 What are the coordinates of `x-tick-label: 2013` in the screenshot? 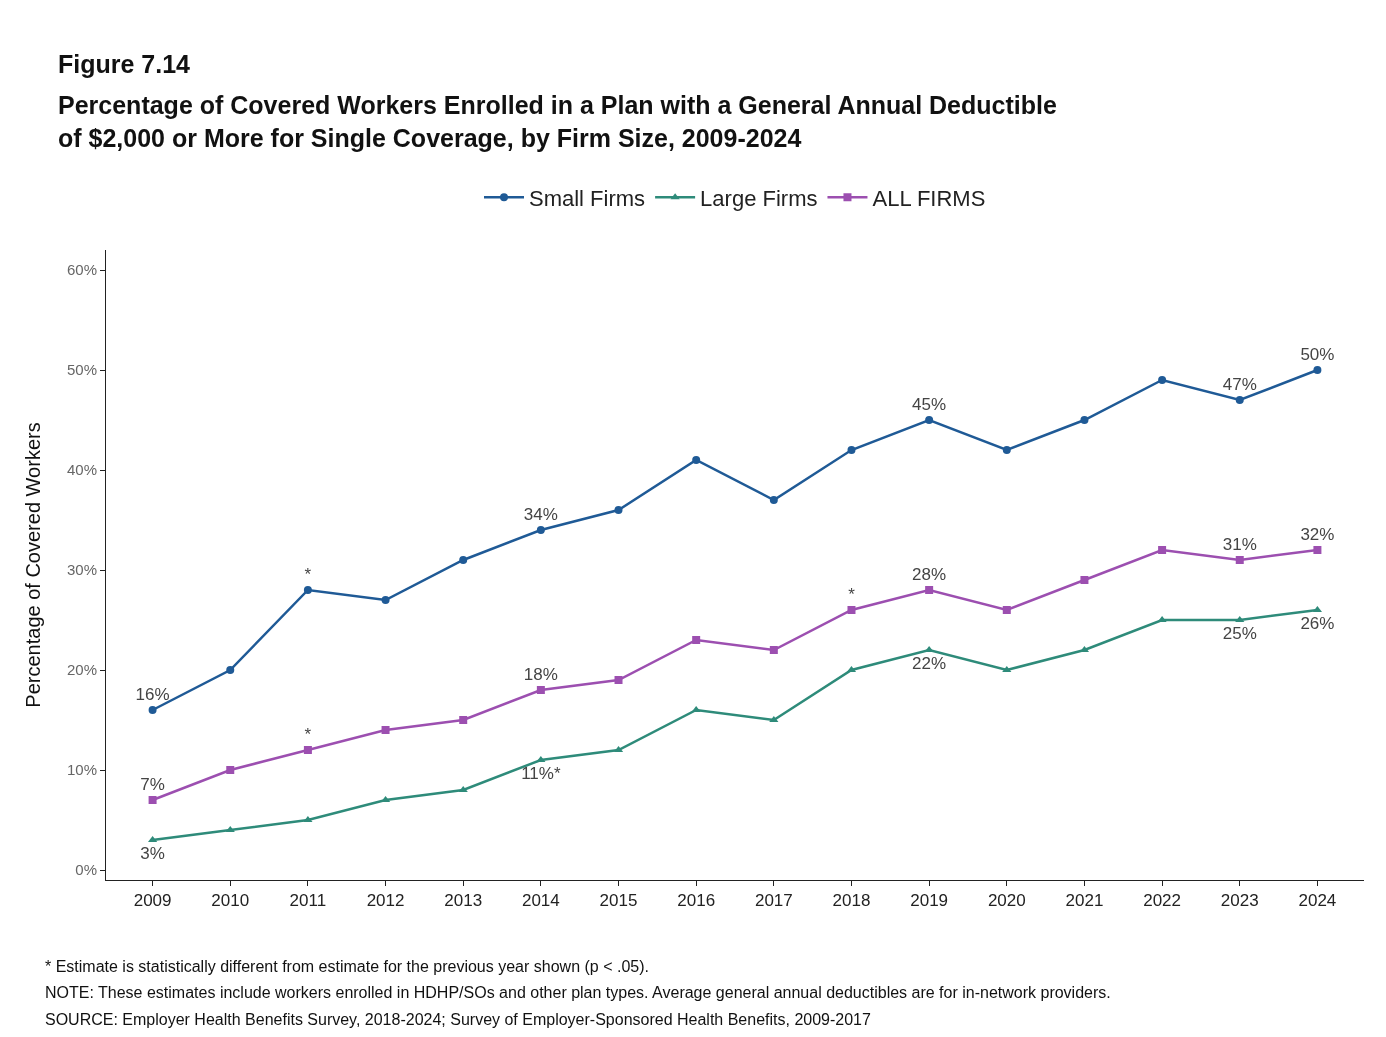 It's located at (463, 901).